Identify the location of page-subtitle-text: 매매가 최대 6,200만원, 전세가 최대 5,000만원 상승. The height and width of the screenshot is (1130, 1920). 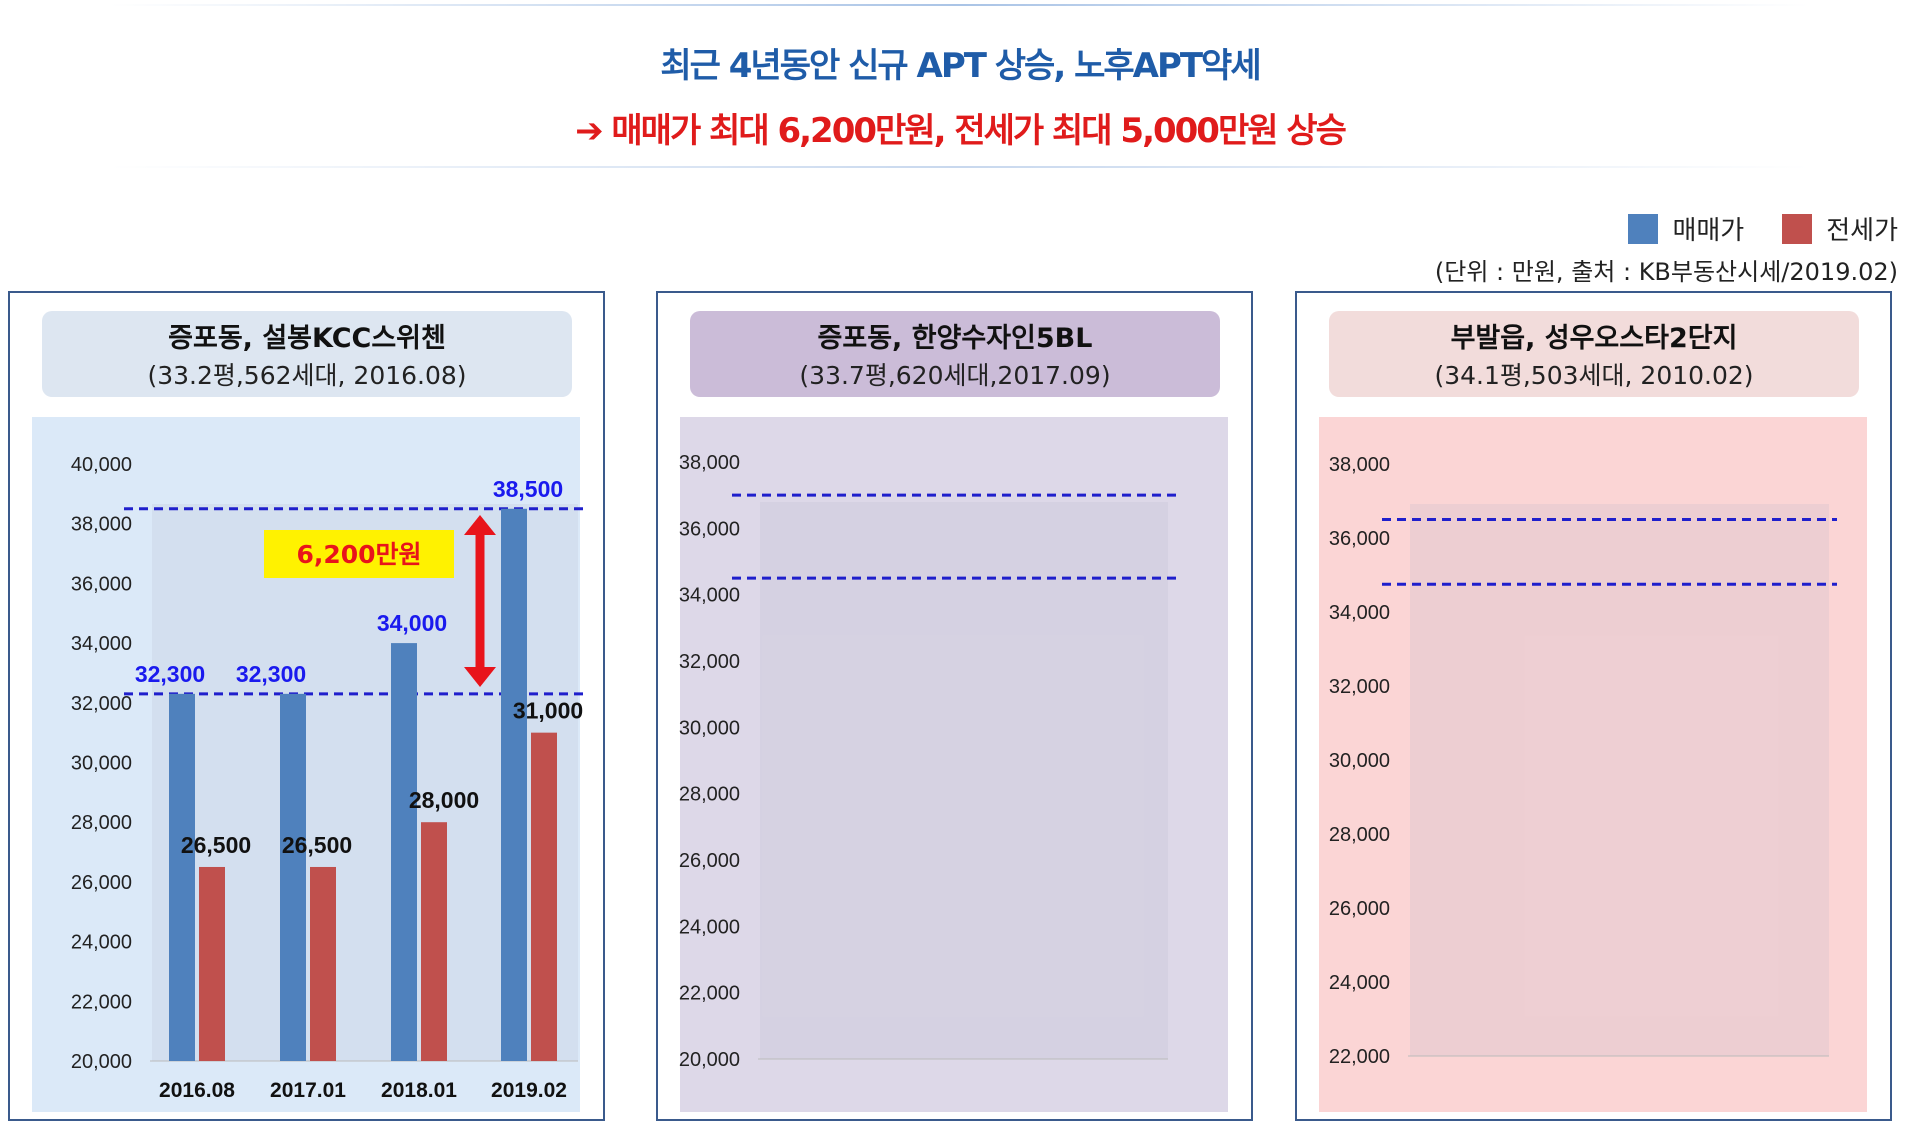
(979, 131).